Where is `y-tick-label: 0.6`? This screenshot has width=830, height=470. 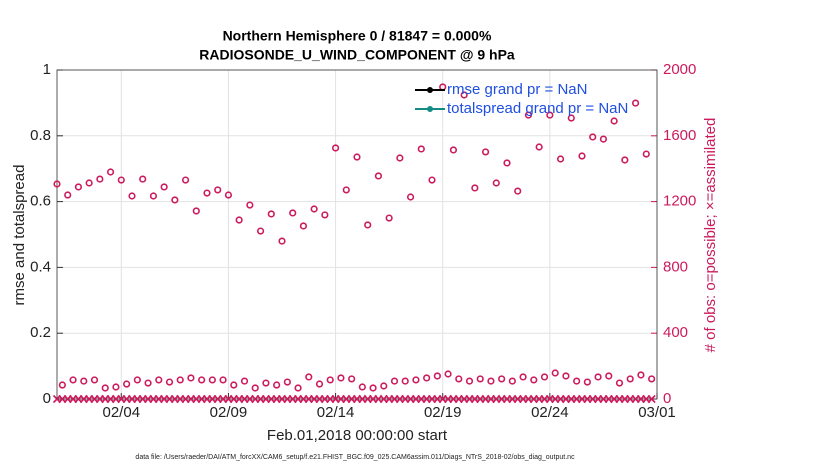 y-tick-label: 0.6 is located at coordinates (40, 201).